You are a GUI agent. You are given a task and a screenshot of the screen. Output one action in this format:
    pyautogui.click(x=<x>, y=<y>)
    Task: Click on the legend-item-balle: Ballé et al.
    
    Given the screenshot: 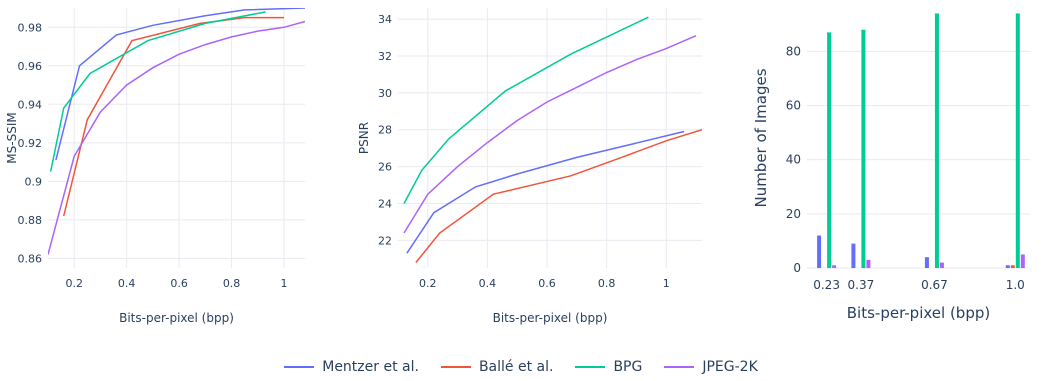 What is the action you would take?
    pyautogui.click(x=497, y=367)
    